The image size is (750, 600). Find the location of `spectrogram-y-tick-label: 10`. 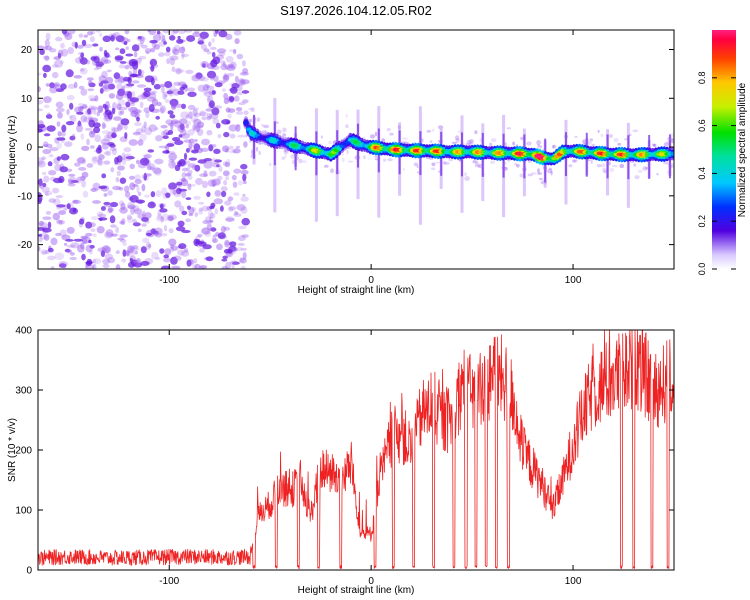

spectrogram-y-tick-label: 10 is located at coordinates (27, 99).